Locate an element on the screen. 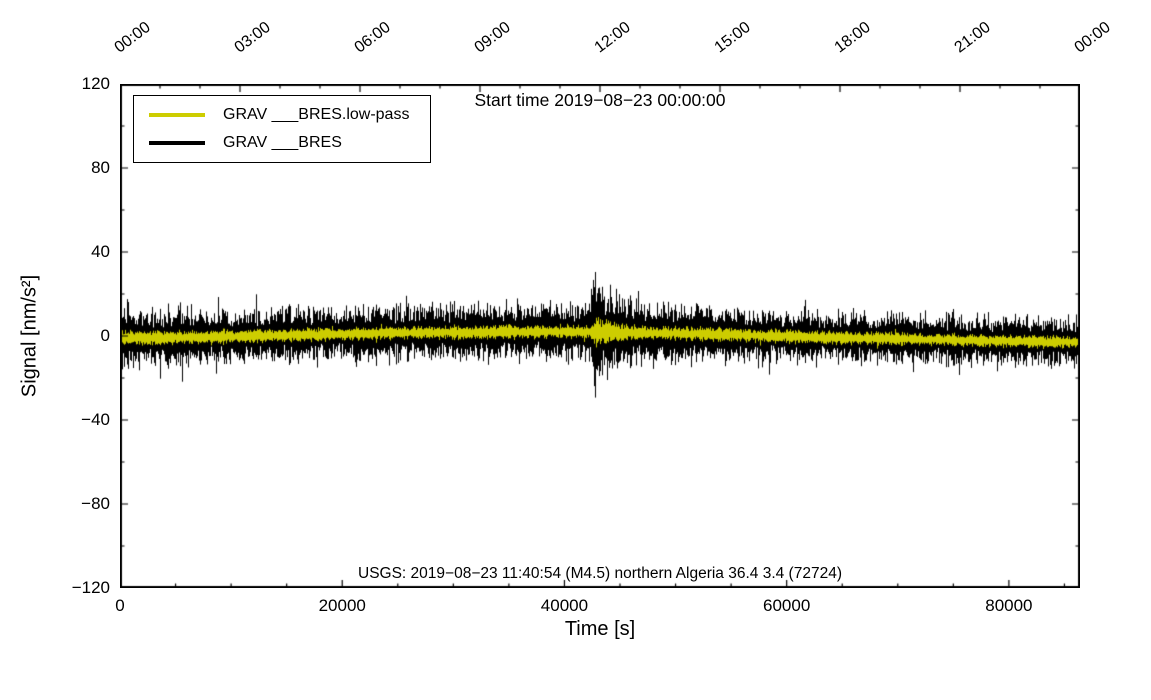 Image resolution: width=1151 pixels, height=700 pixels. x-top-tick-label: 06:00 is located at coordinates (372, 37).